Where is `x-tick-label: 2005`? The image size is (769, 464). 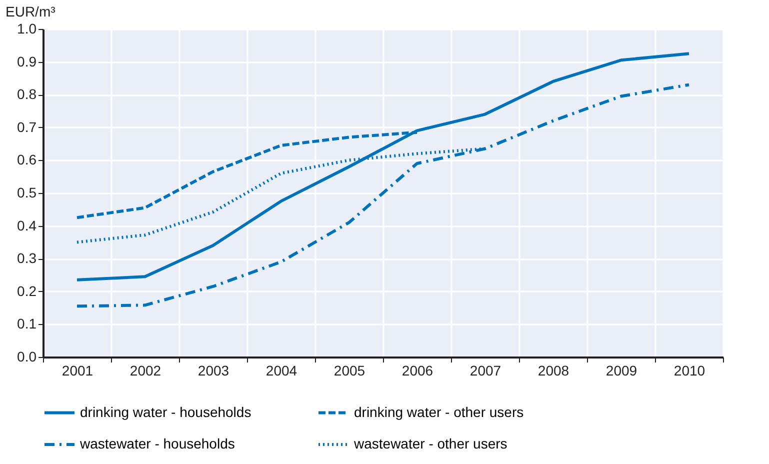
x-tick-label: 2005 is located at coordinates (350, 370).